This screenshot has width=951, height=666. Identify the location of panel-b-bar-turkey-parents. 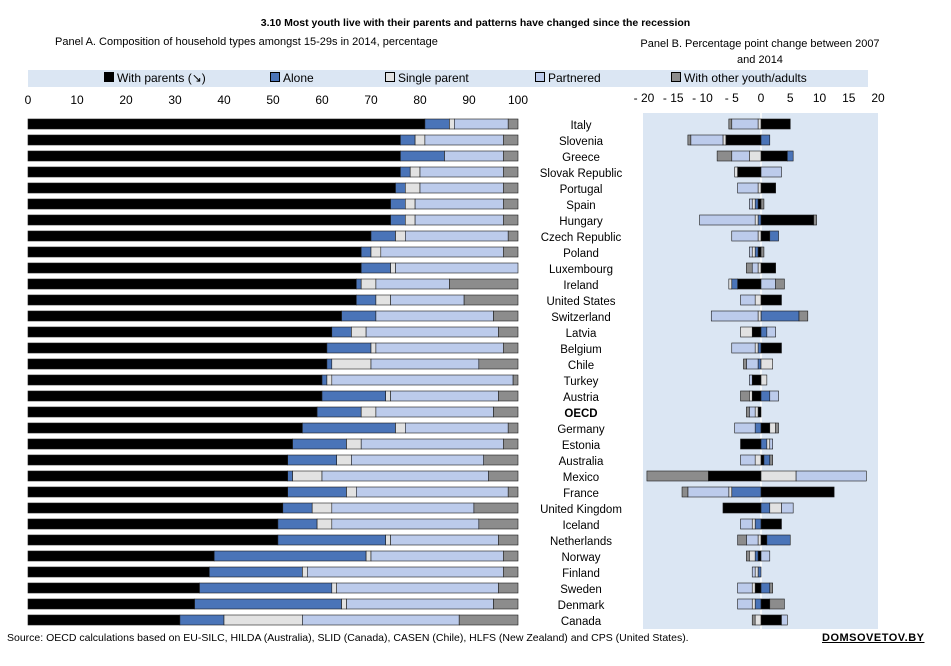
(756, 380).